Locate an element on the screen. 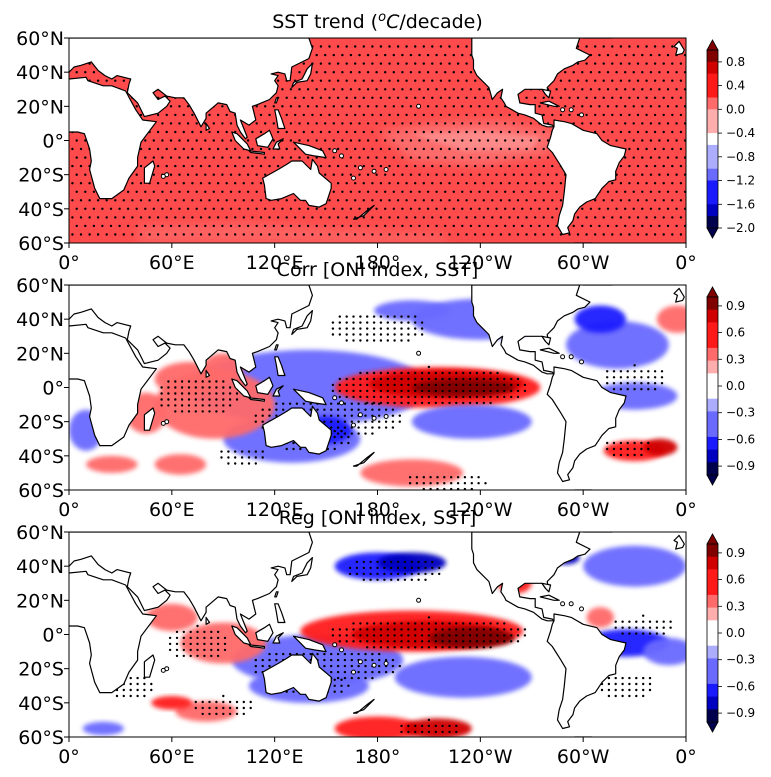 Image resolution: width=771 pixels, height=777 pixels. land-sulawesi is located at coordinates (278, 144).